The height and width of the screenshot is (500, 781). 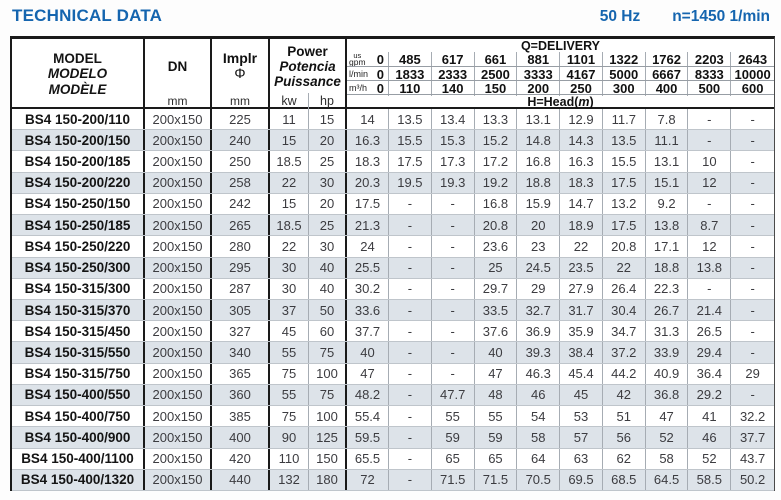 I want to click on model-name: BS4 150-200/220, so click(x=78, y=182).